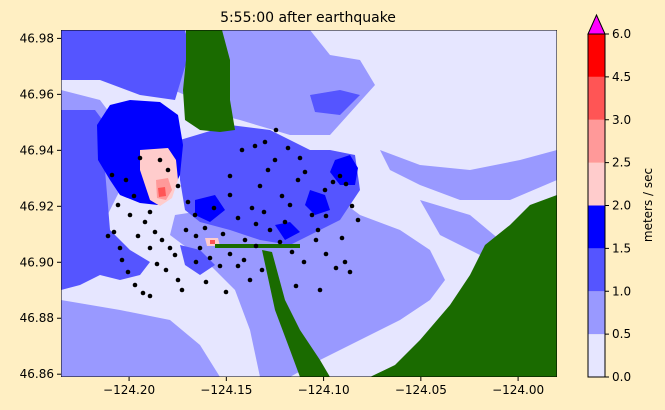 This screenshot has height=410, width=665. Describe the element at coordinates (621, 120) in the screenshot. I see `colorbar-tick-label: 3.0` at that location.